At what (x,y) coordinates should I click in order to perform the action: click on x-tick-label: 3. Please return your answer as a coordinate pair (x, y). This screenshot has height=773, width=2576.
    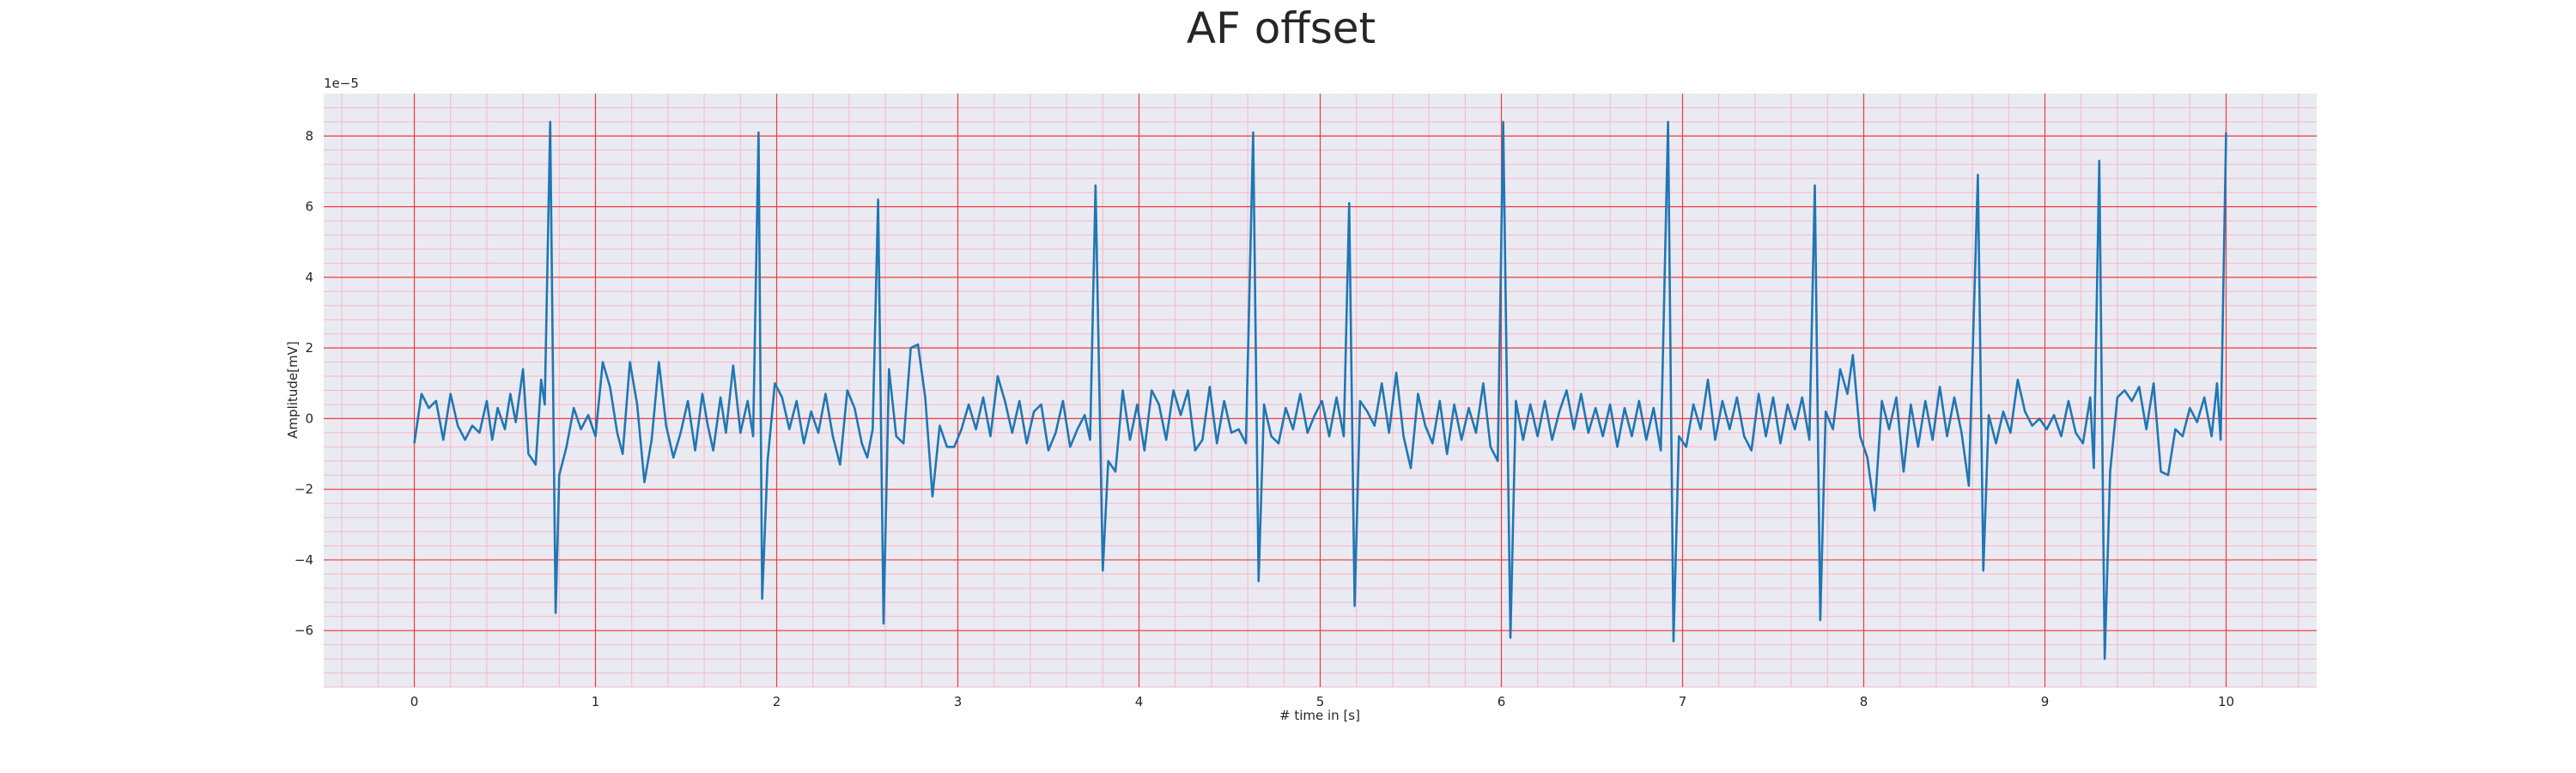
    Looking at the image, I should click on (958, 701).